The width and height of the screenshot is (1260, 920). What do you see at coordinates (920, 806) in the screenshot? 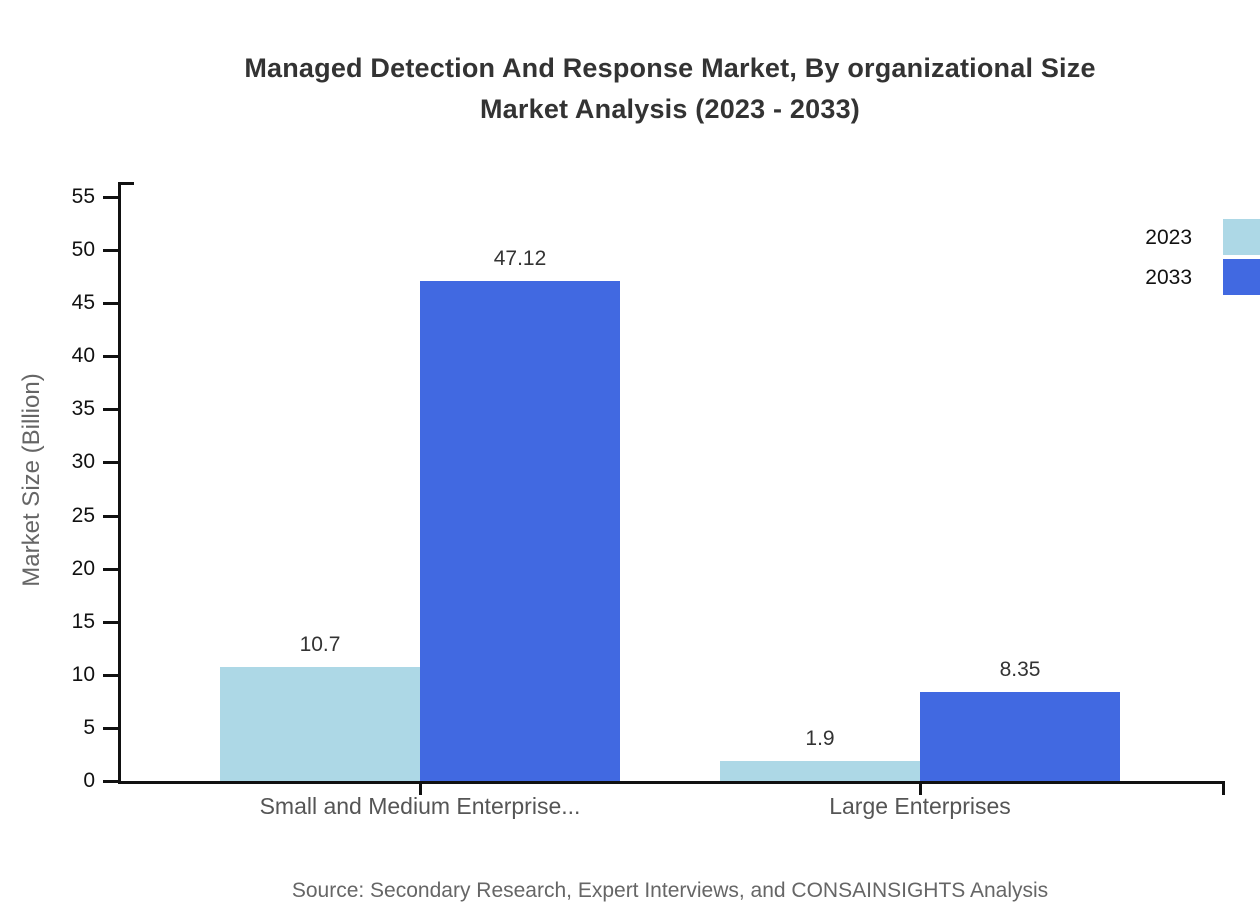
I see `x-category-label: Large Enterprises` at bounding box center [920, 806].